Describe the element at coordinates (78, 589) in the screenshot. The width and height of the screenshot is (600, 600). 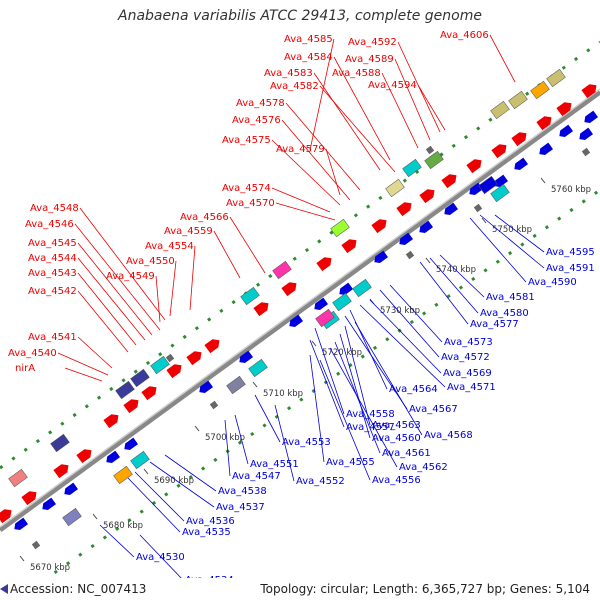
I see `accession-text: Accession: NC_007413` at that location.